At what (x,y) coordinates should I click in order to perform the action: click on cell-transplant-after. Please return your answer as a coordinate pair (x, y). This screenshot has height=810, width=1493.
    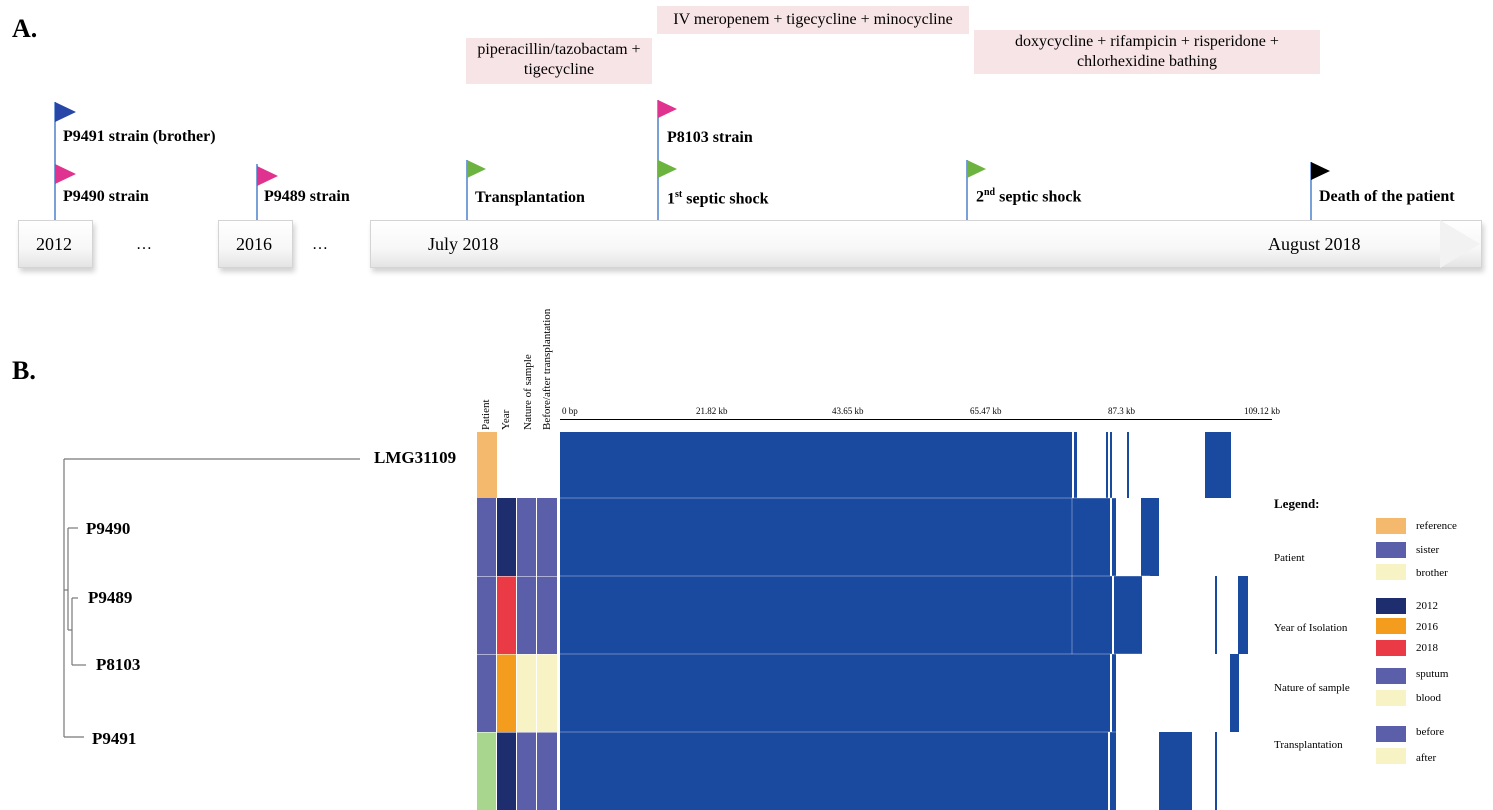
    Looking at the image, I should click on (547, 693).